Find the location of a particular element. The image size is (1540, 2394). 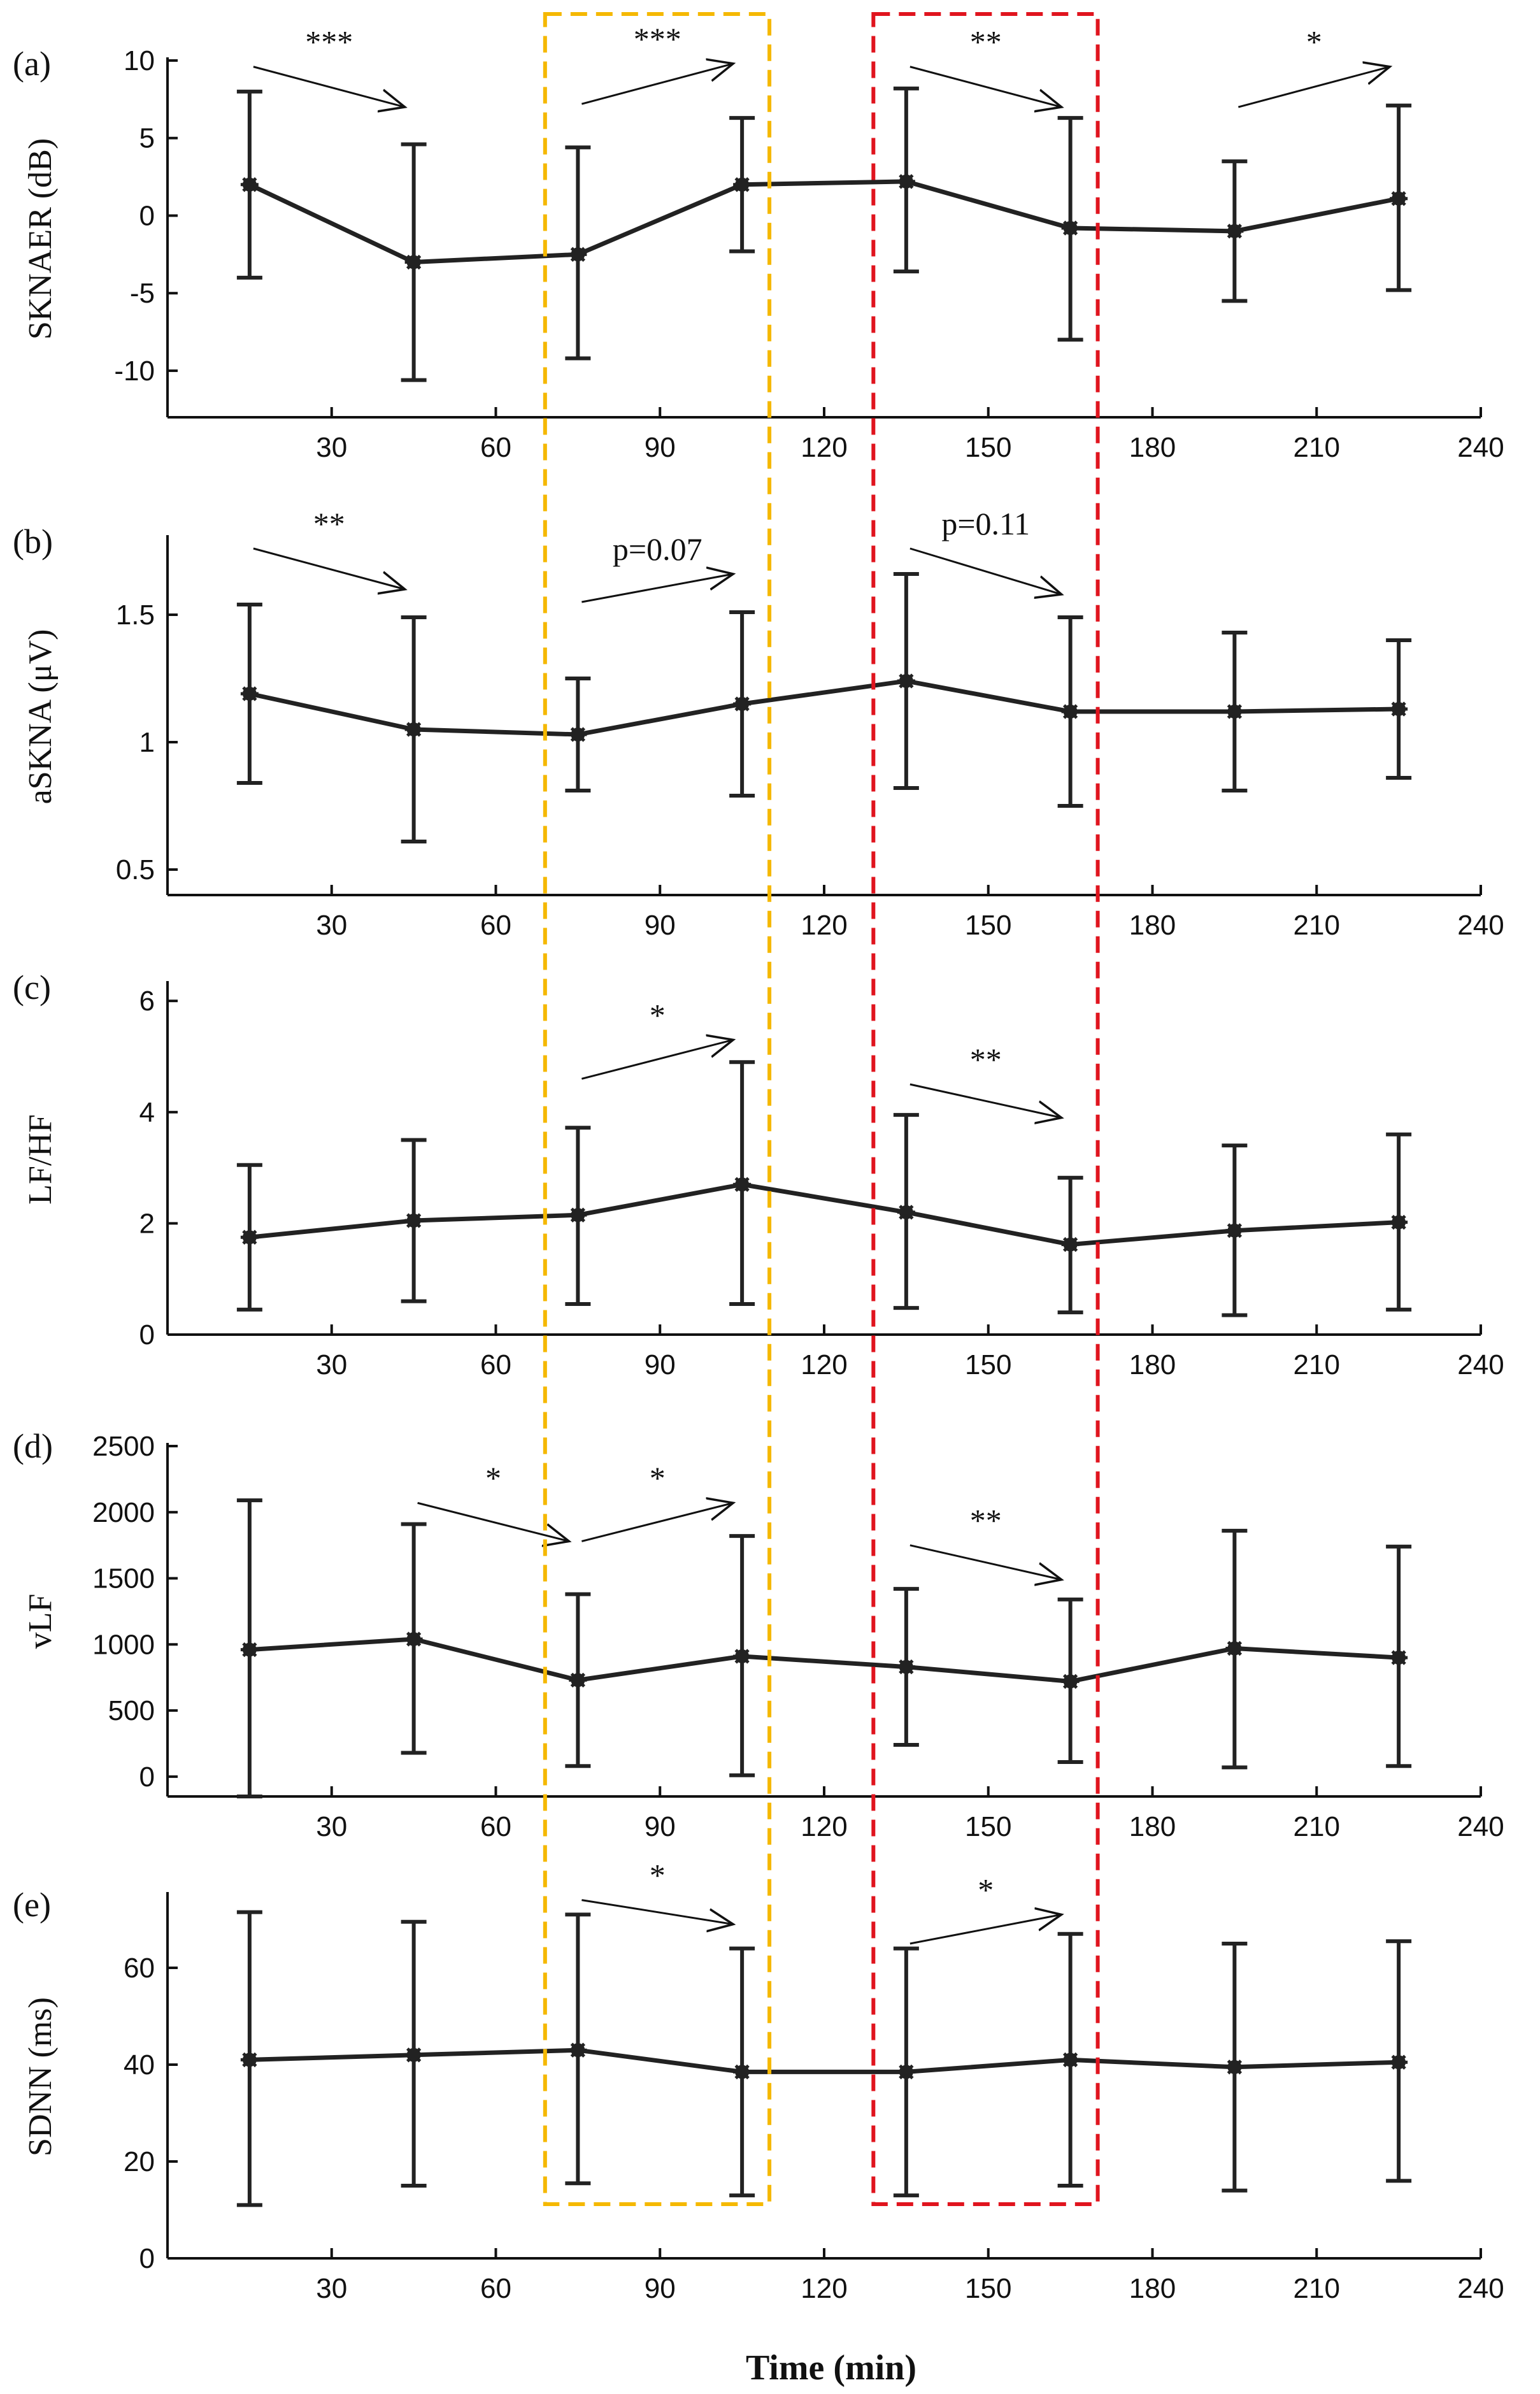

highlight-box-red is located at coordinates (985, 1109).